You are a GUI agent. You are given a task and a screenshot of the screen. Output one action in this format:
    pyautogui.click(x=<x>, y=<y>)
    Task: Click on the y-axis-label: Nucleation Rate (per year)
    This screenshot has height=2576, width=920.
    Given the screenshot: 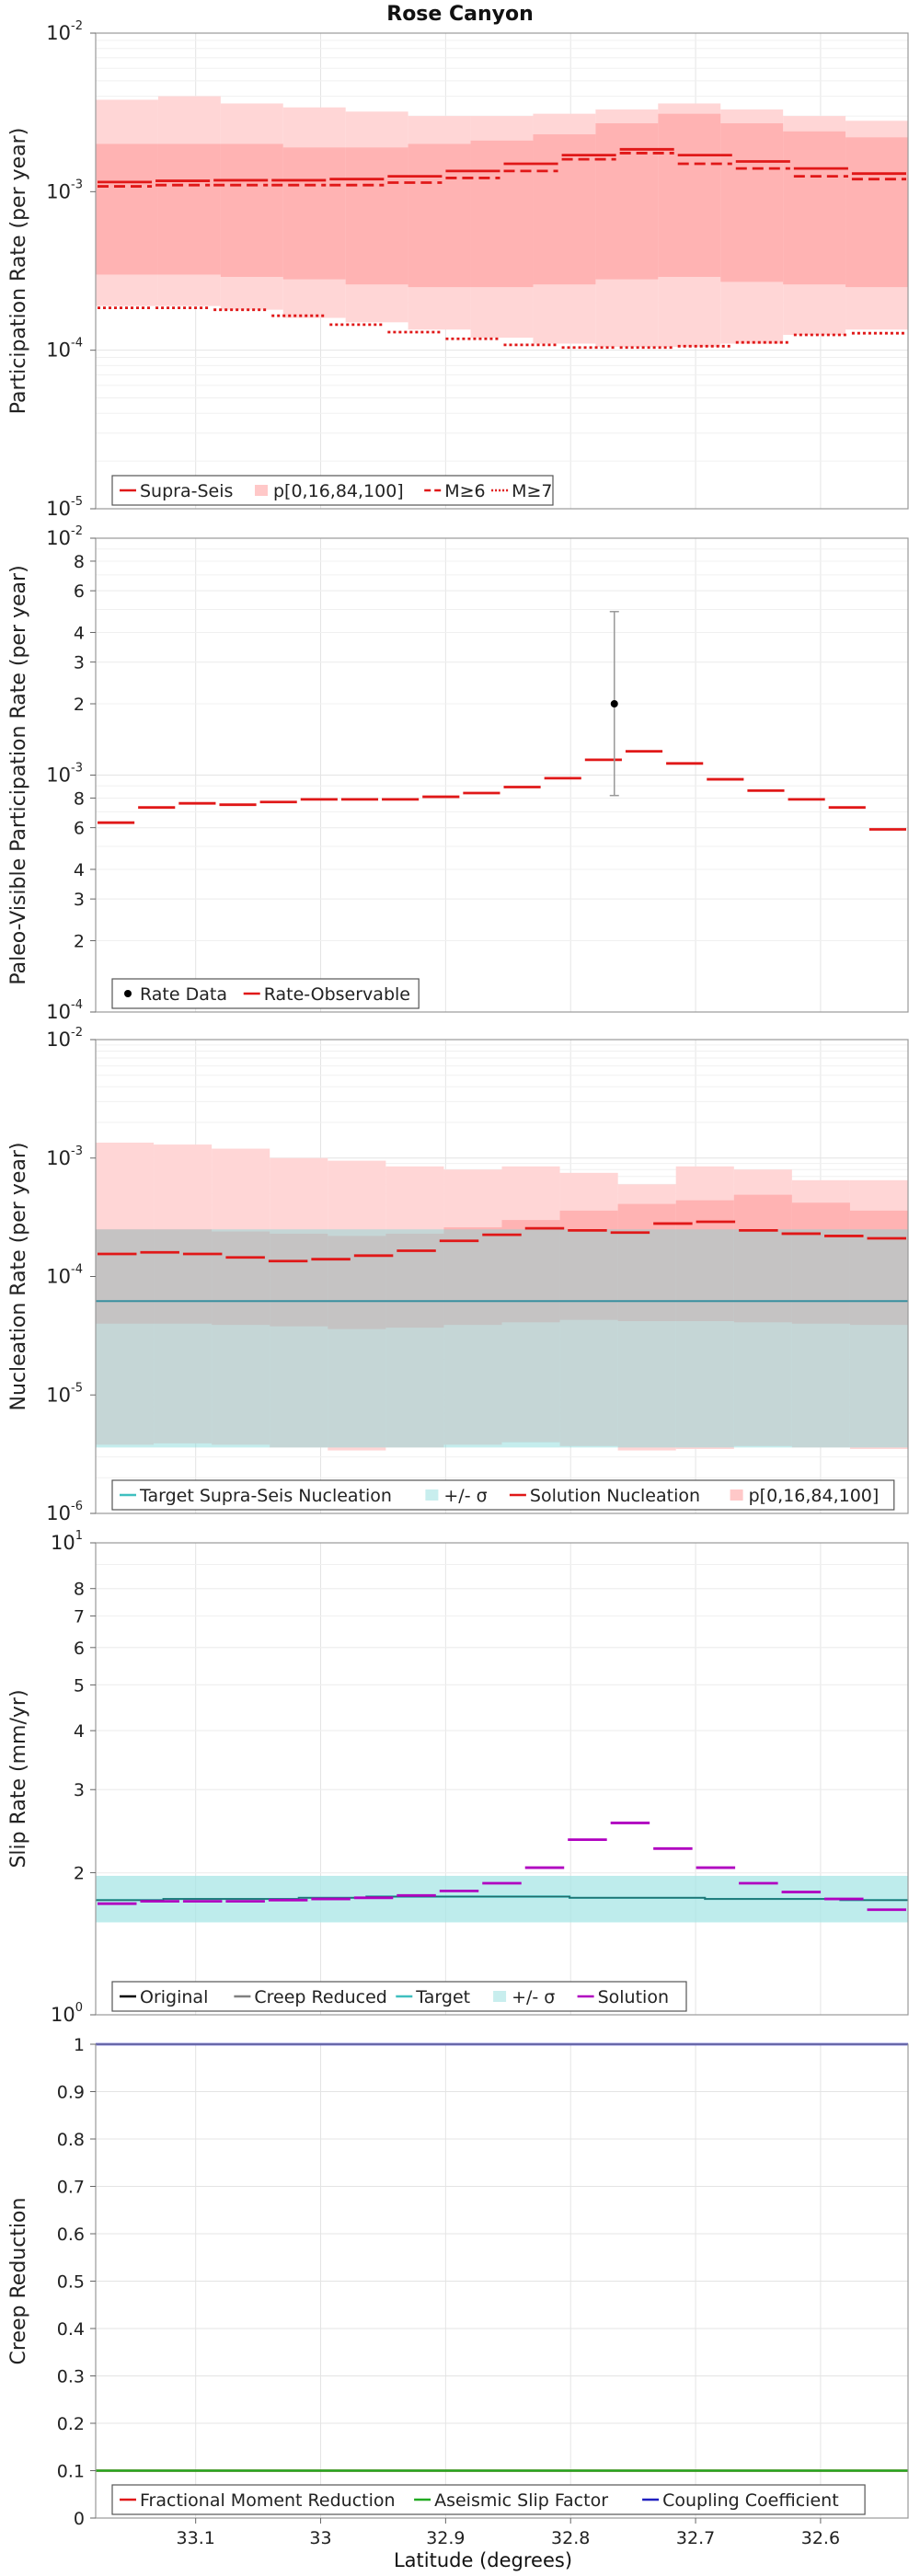 What is the action you would take?
    pyautogui.click(x=18, y=1277)
    